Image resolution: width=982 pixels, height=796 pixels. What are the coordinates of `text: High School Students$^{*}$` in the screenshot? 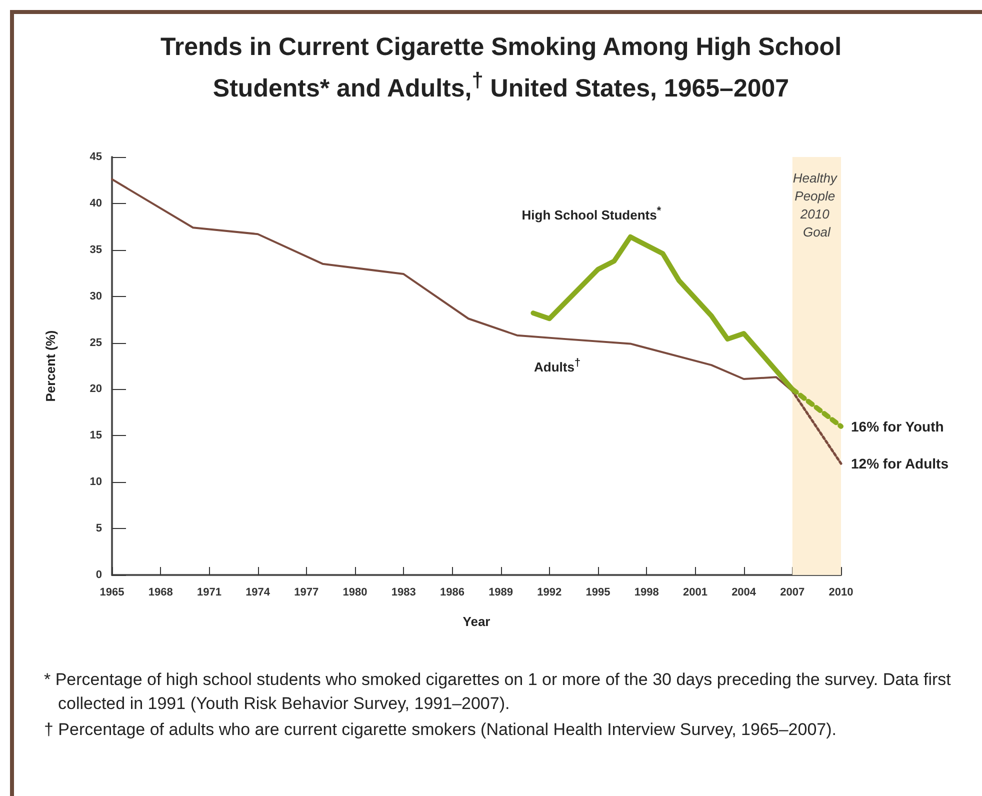 It's located at (592, 213).